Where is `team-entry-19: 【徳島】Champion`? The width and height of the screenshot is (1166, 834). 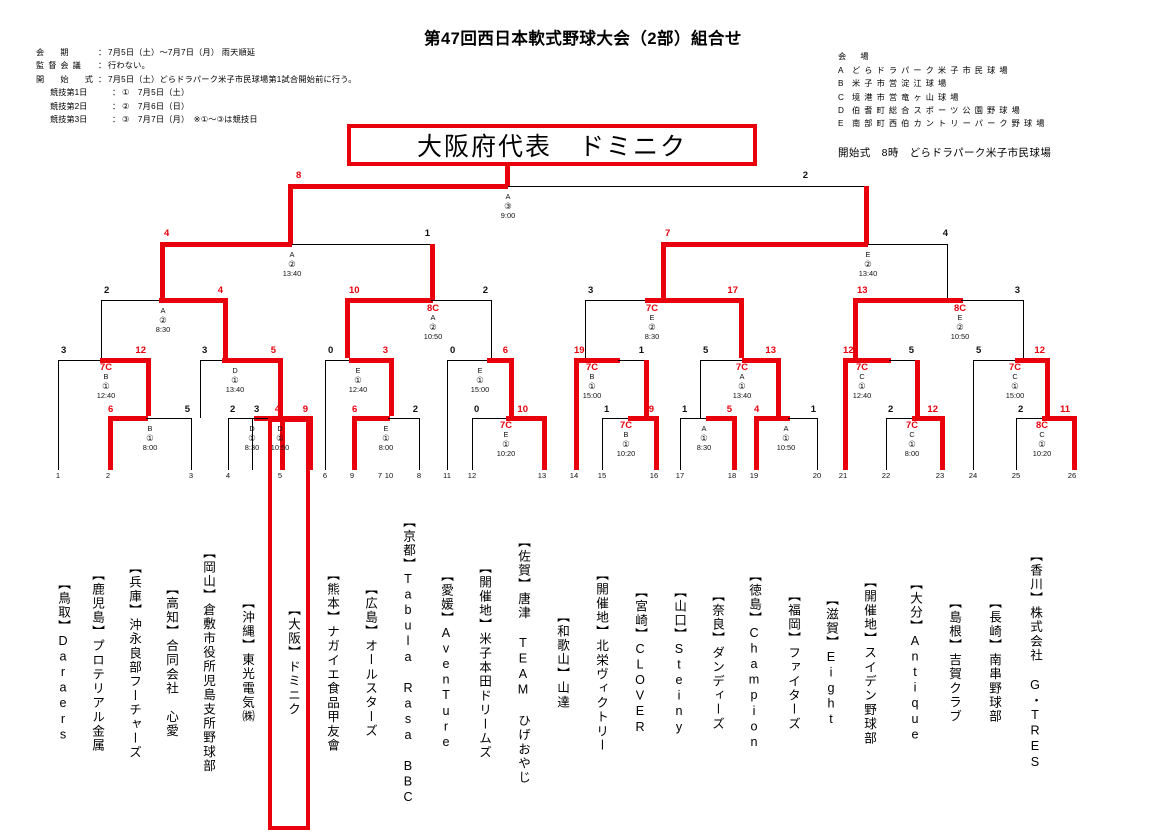 team-entry-19: 【徳島】Champion is located at coordinates (750, 660).